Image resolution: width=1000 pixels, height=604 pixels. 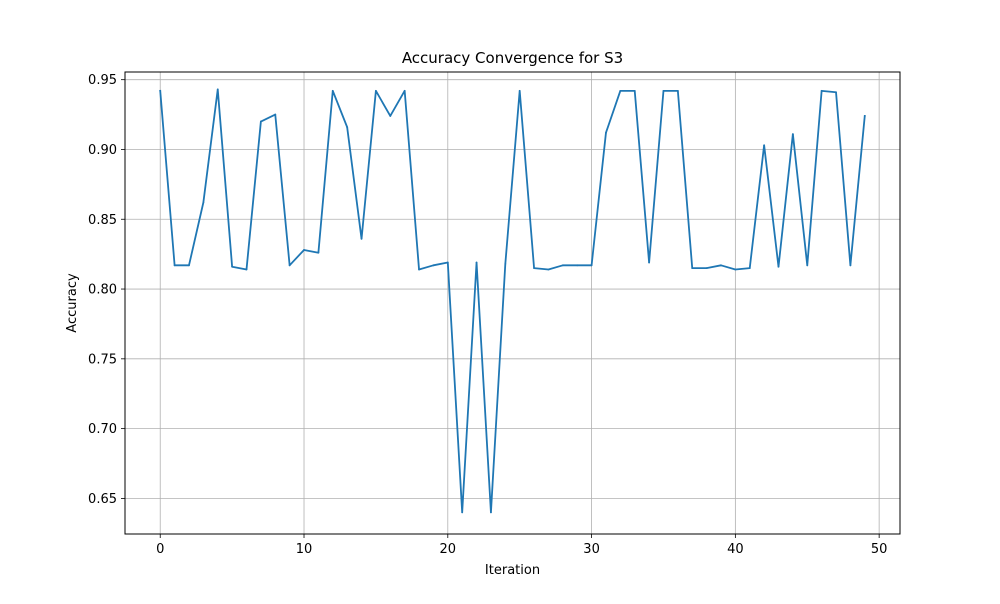 I want to click on y-axis-label: Accuracy, so click(x=72, y=303).